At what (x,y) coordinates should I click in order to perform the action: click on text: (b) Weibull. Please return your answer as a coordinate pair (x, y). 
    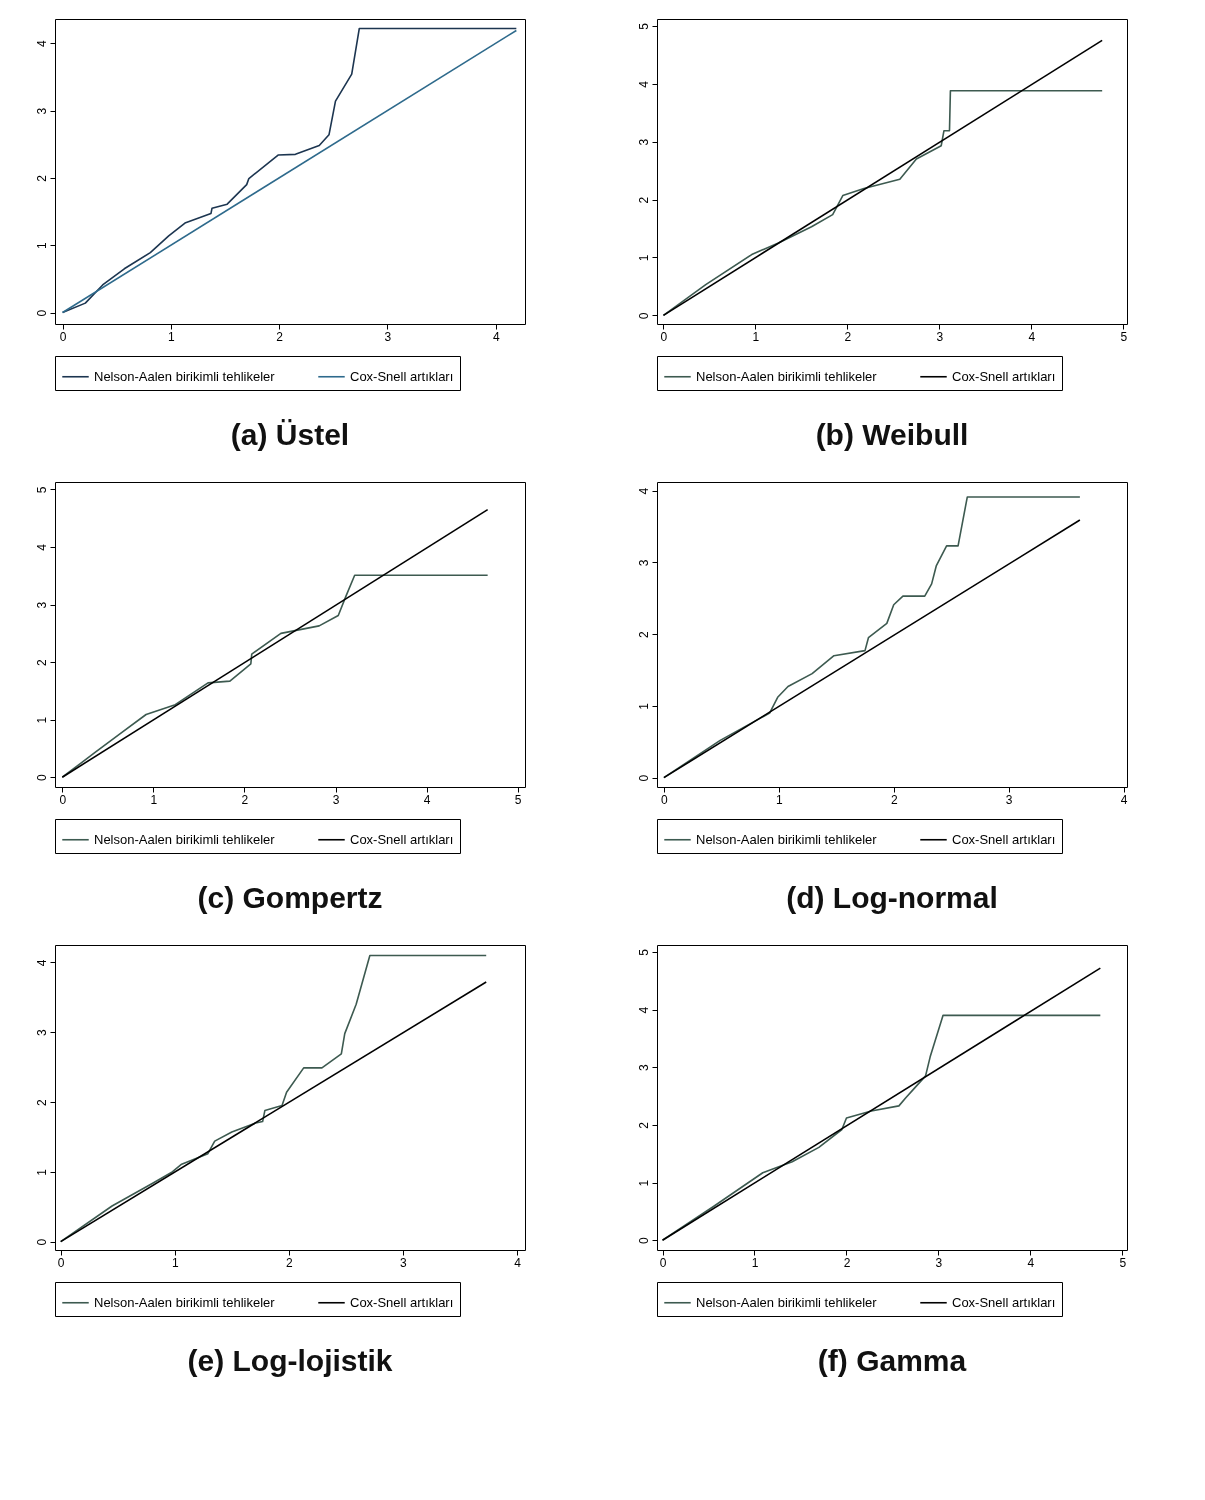
    Looking at the image, I should click on (892, 434).